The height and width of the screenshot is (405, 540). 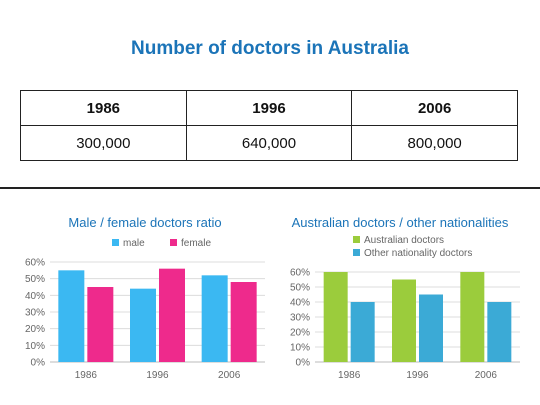 What do you see at coordinates (100, 324) in the screenshot?
I see `bar-female-1986` at bounding box center [100, 324].